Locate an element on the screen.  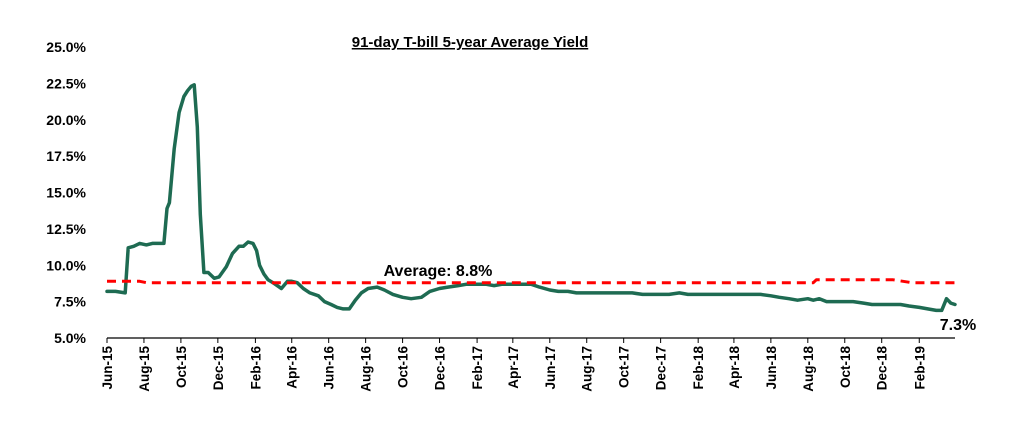
y-tick-label: 5.0% is located at coordinates (70, 338).